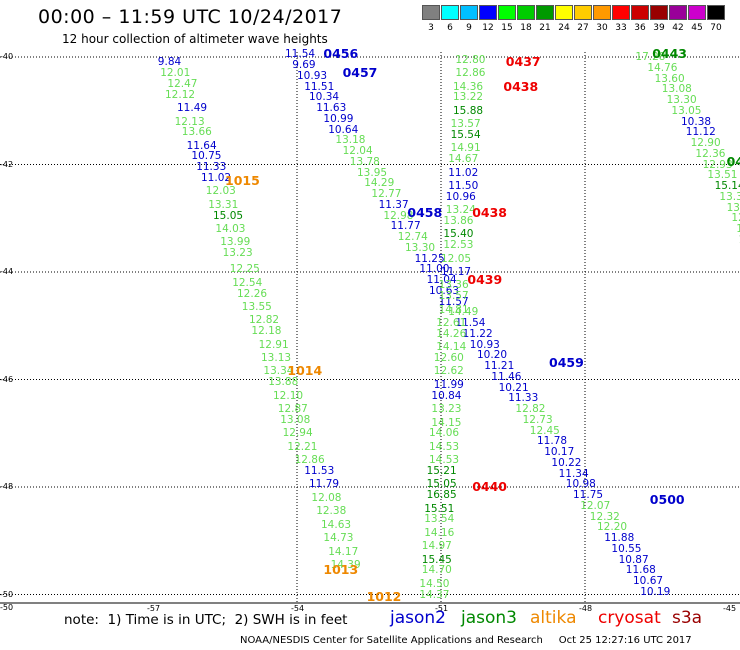 This screenshot has width=740, height=650. What do you see at coordinates (175, 73) in the screenshot?
I see `swh-value: 12.01` at bounding box center [175, 73].